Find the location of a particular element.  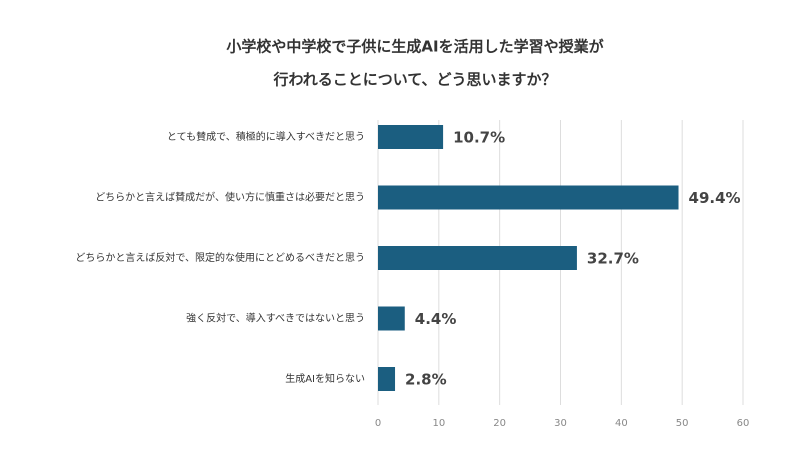

x-tick-label: 40 is located at coordinates (621, 423).